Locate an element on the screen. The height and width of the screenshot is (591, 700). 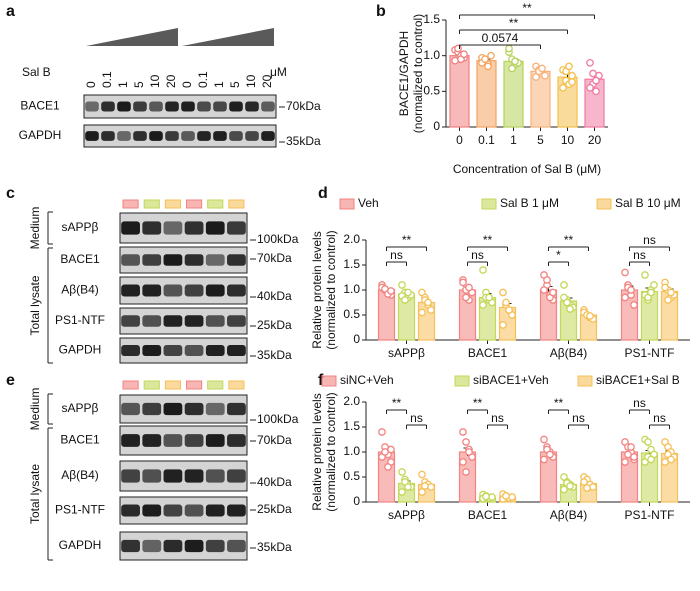
marker-label: 100kDa is located at coordinates (278, 419).